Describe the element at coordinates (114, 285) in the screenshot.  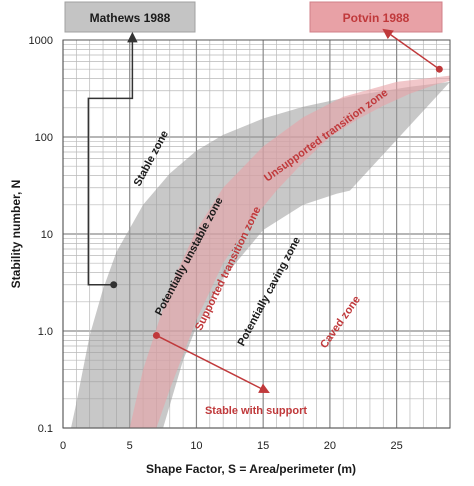
I see `mathews-leader-dot` at that location.